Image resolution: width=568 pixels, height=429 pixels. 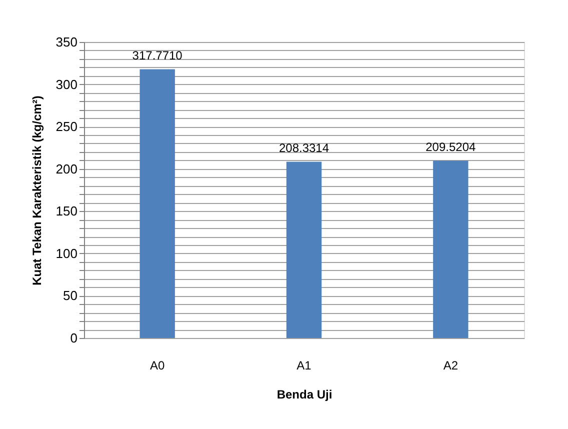 I want to click on x-tick-label: A0, so click(x=157, y=365).